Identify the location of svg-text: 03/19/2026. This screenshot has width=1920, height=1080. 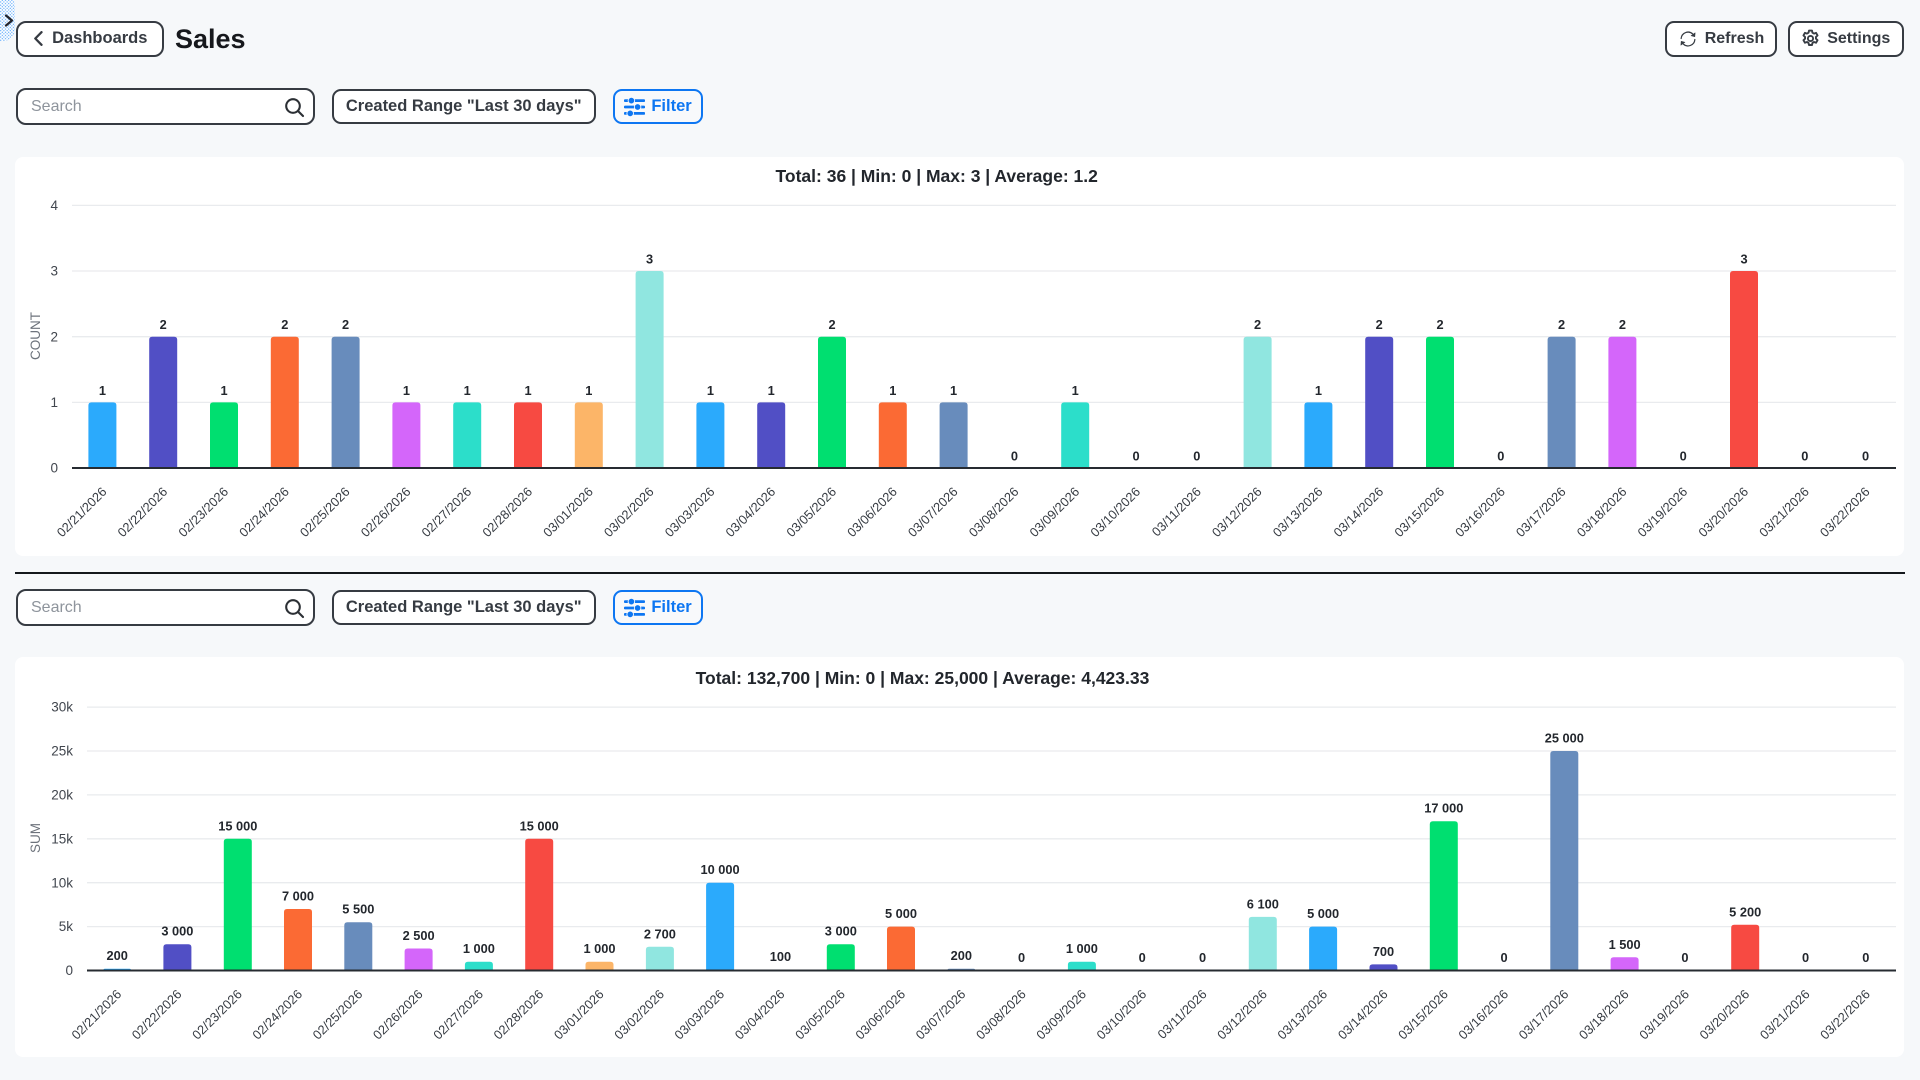
(1662, 512).